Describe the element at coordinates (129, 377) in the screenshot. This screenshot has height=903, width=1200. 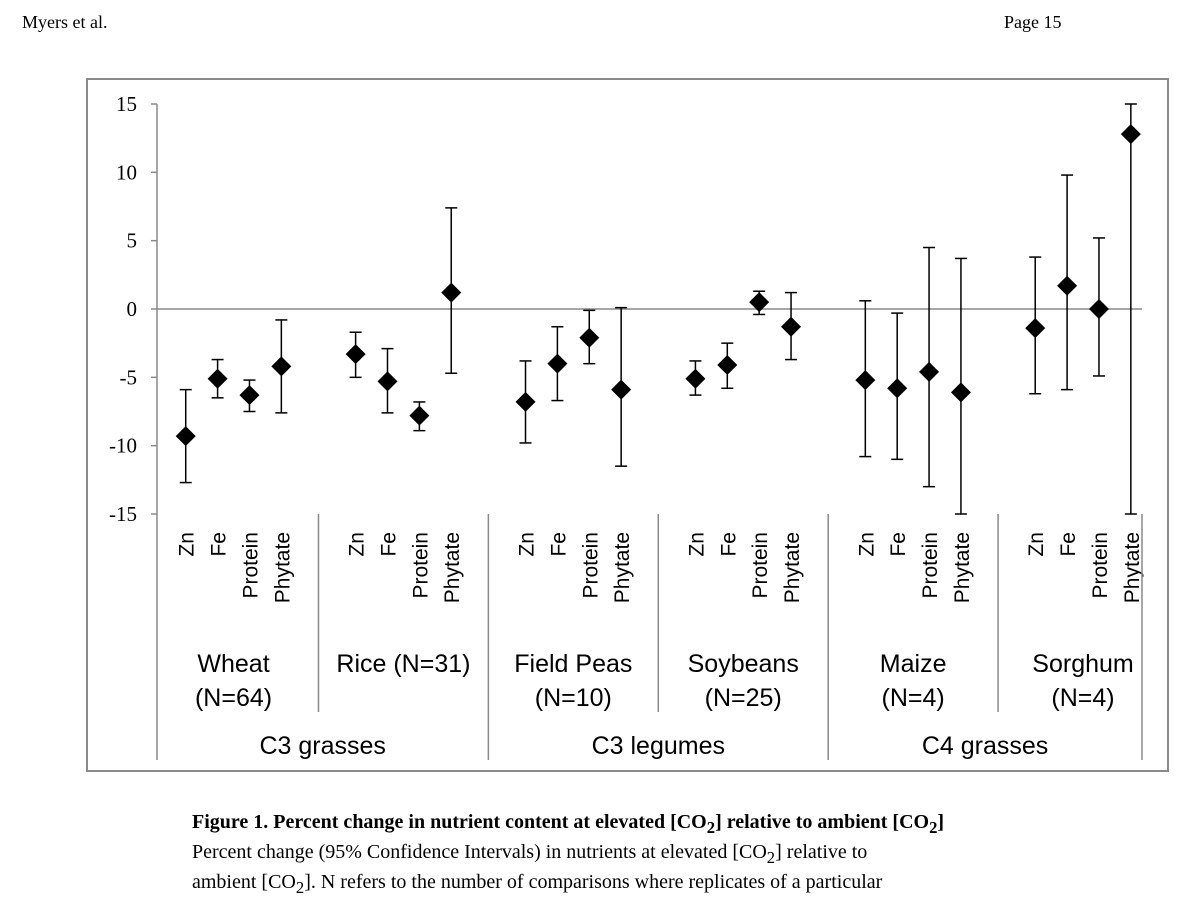
I see `y-tick-label: -5` at that location.